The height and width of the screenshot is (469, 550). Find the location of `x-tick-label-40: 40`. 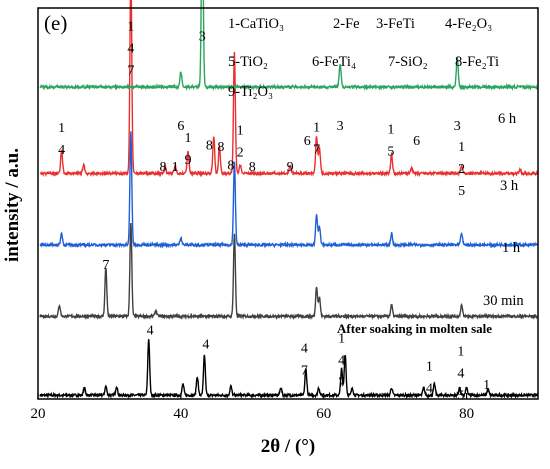

x-tick-label-40: 40 is located at coordinates (180, 414).